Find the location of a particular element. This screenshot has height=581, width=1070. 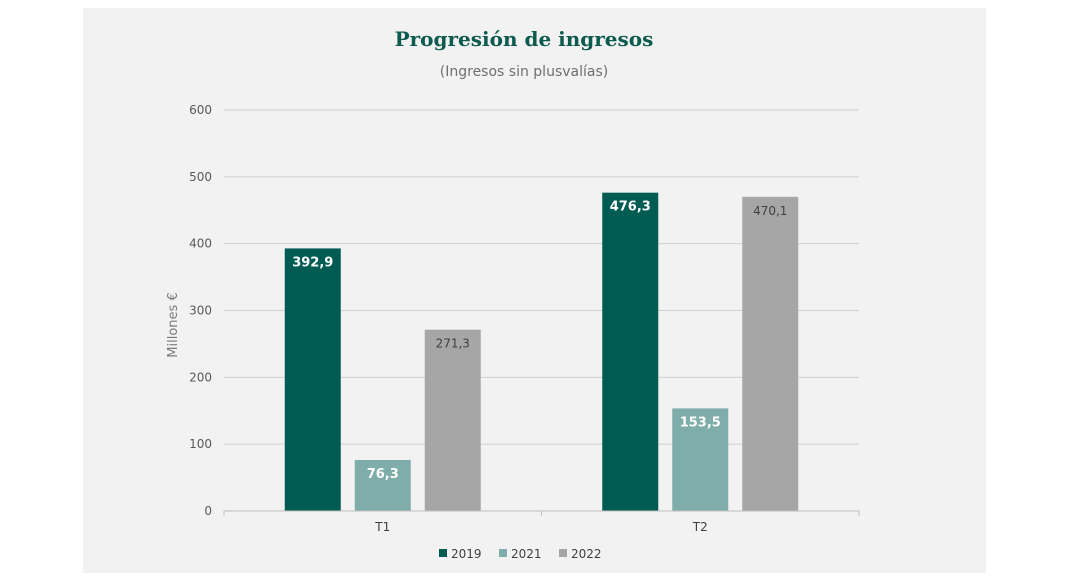

bar-2022-T1 is located at coordinates (452, 420).